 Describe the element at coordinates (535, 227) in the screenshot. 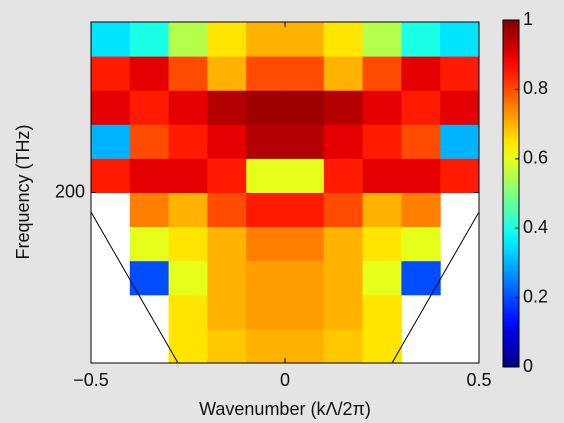

I see `colorbar-tick-label: 0.4` at that location.